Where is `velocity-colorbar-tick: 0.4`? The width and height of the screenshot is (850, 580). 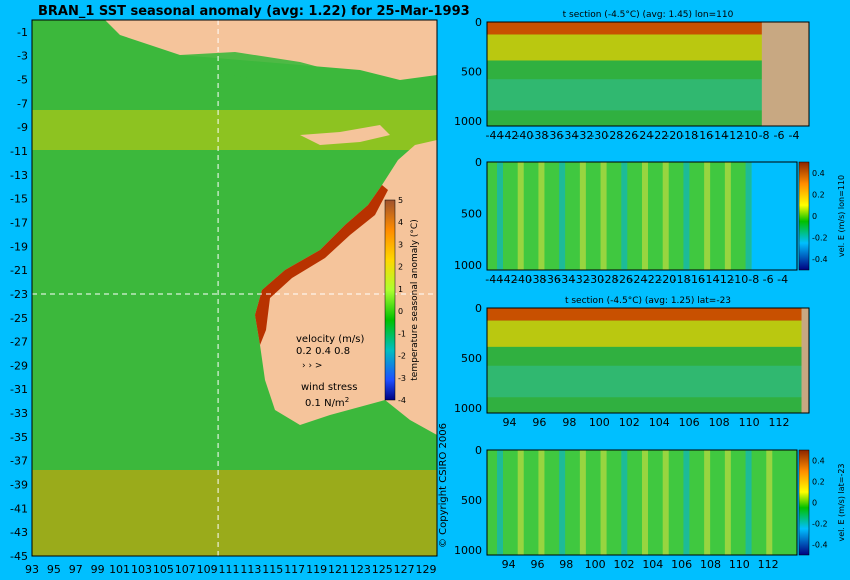 velocity-colorbar-tick: 0.4 is located at coordinates (818, 461).